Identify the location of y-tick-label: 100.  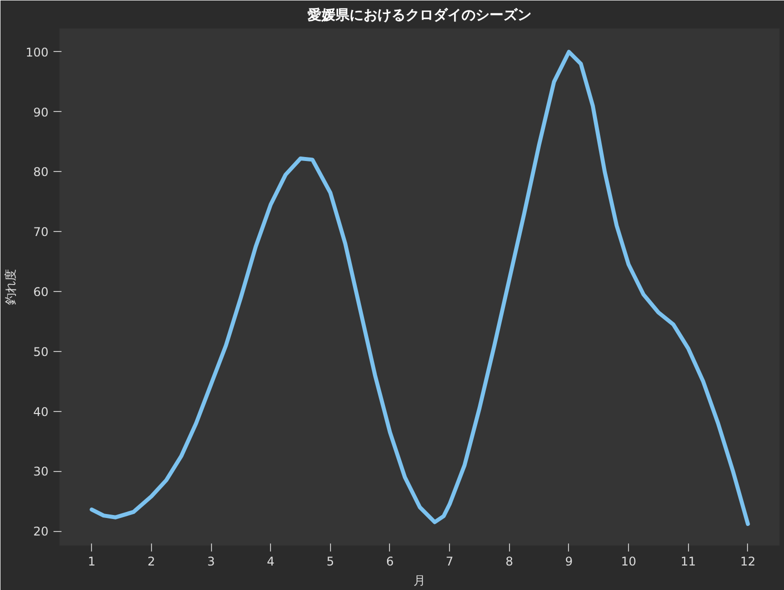
(37, 52).